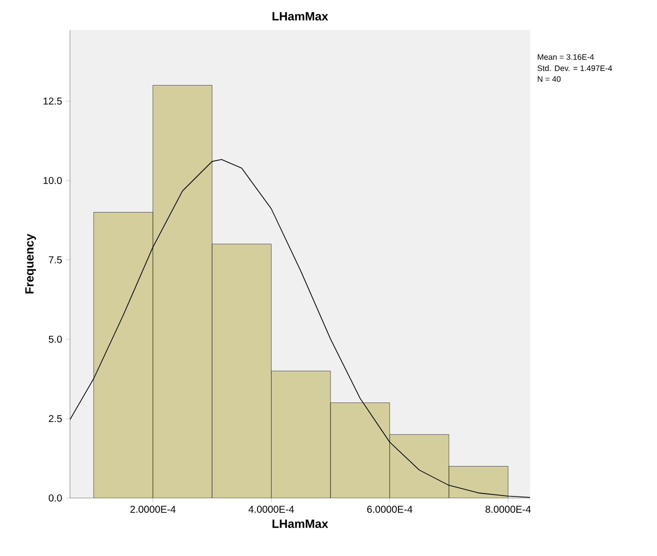  Describe the element at coordinates (55, 339) in the screenshot. I see `y-tick-label: 5.0` at that location.